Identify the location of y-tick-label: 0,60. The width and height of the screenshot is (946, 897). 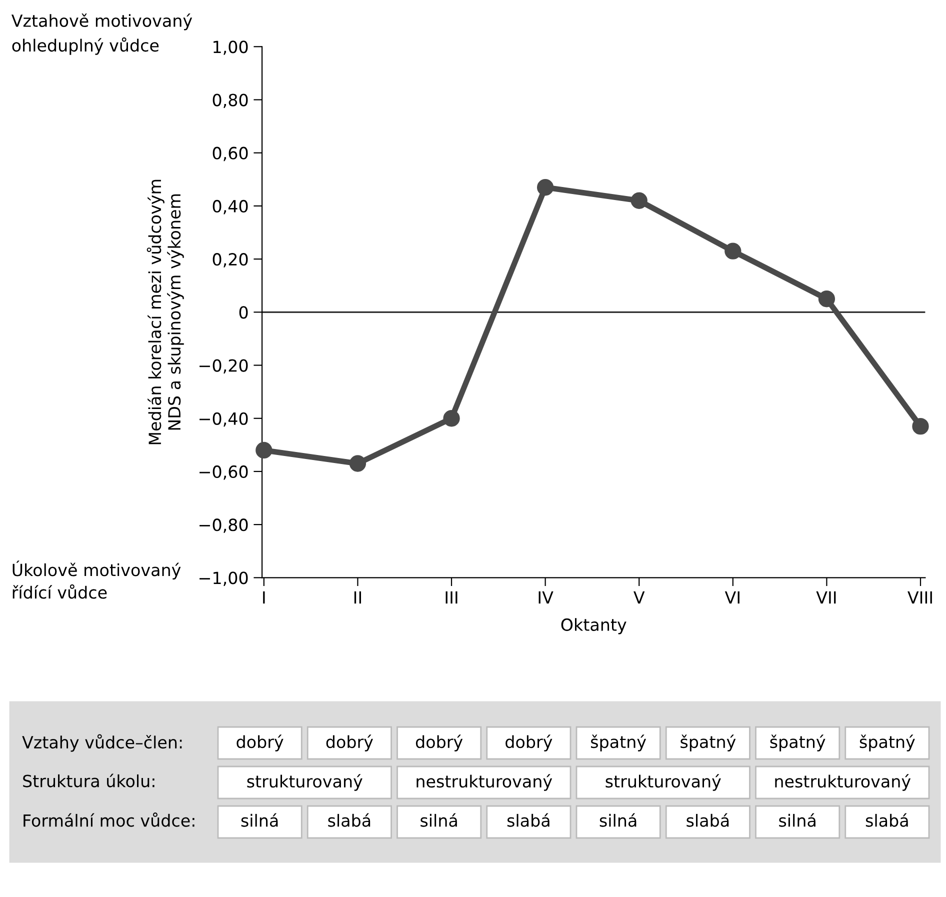
(230, 154).